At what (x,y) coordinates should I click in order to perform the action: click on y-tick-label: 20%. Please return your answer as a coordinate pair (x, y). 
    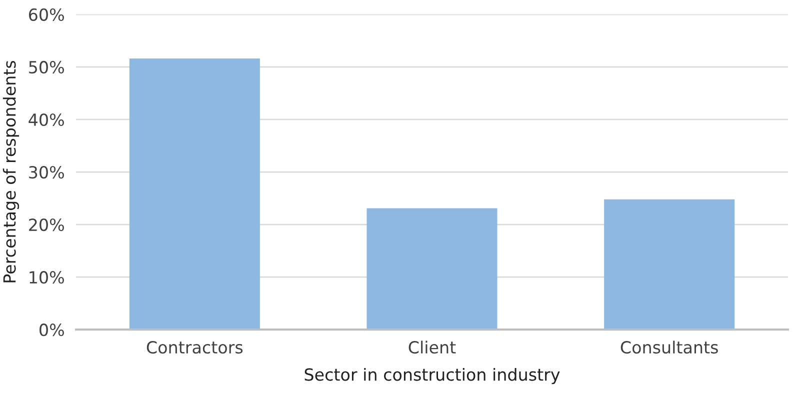
    Looking at the image, I should click on (46, 225).